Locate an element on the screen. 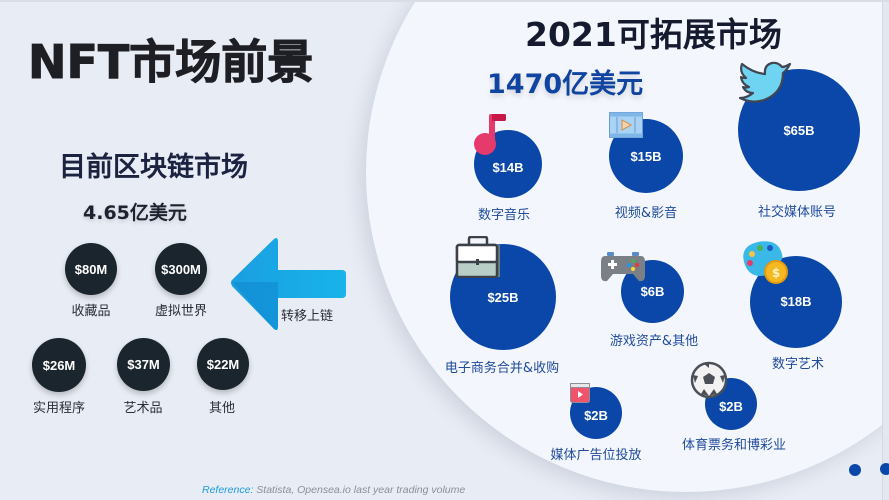 Image resolution: width=889 pixels, height=500 pixels. segment-value: $26M is located at coordinates (59, 365).